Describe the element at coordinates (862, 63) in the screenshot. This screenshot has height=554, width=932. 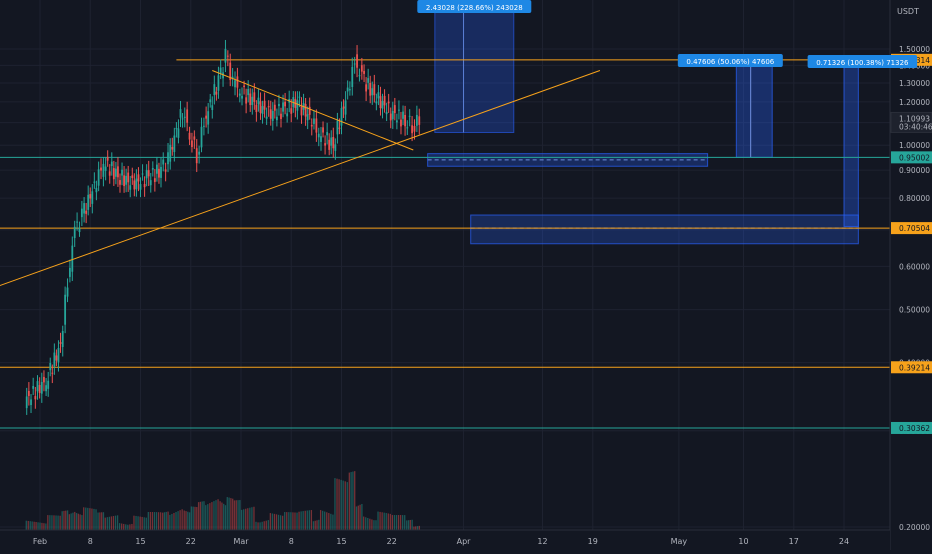
I see `projection-label-text: 0.71326 (100.38%) 71326` at that location.